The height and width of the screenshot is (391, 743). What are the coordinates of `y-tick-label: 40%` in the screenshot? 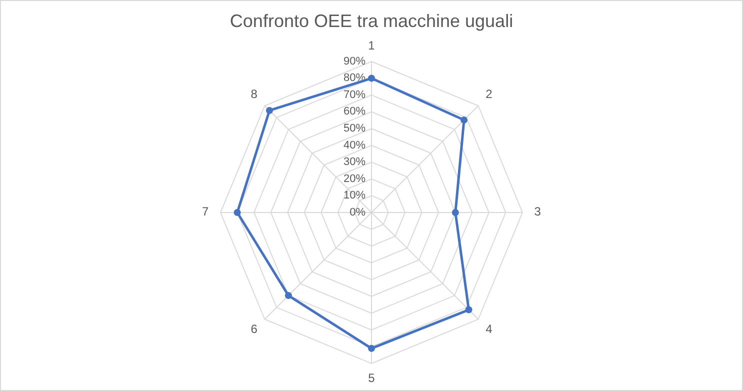 It's located at (354, 145).